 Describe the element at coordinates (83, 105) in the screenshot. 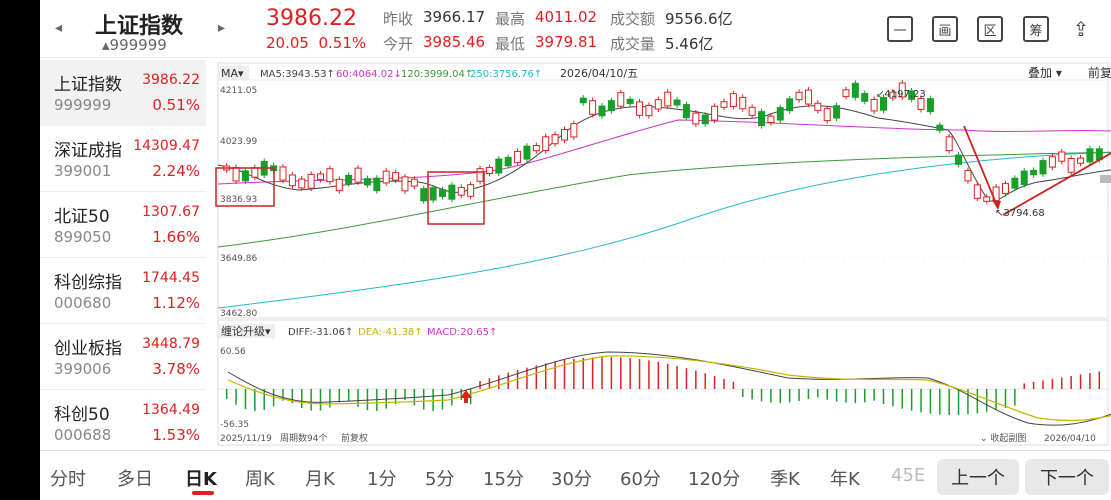

I see `sidebar-item-code: 999999` at that location.